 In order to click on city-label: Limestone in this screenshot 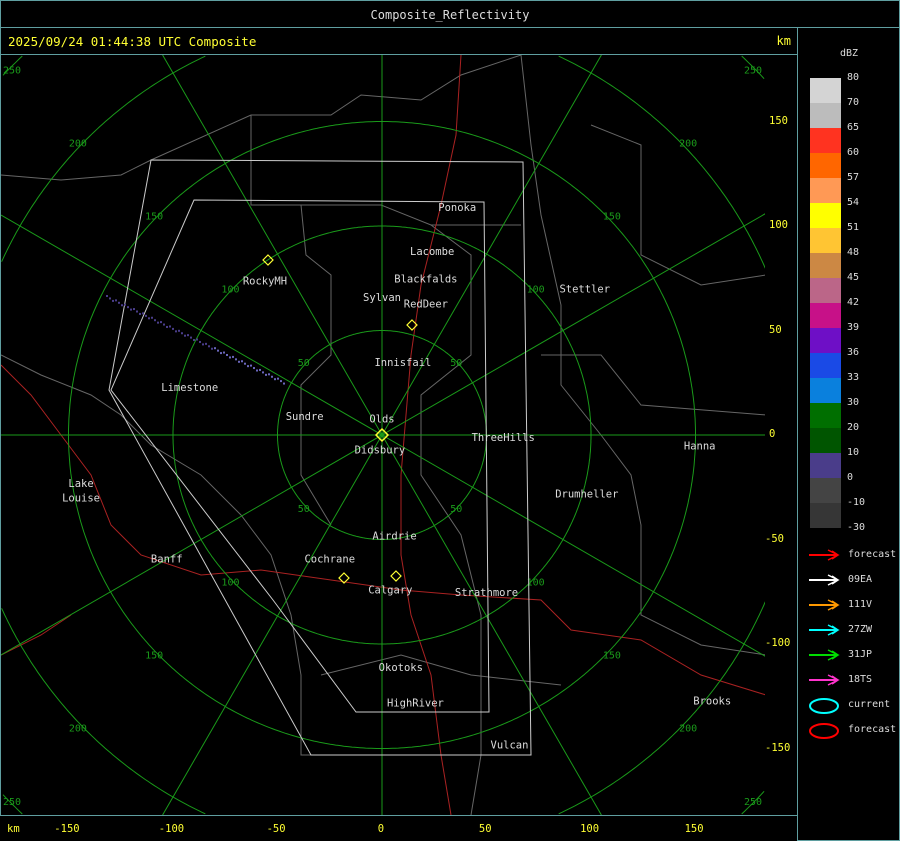, I will do `click(189, 388)`.